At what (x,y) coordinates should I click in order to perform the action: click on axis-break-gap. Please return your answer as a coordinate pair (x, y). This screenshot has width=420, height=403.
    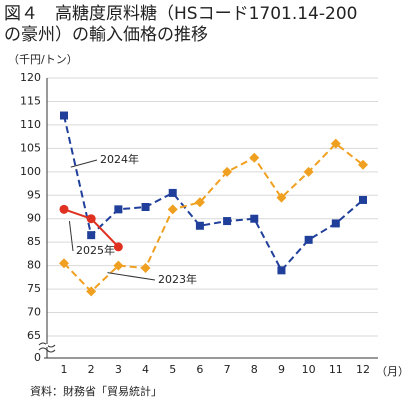
    Looking at the image, I should click on (47, 345).